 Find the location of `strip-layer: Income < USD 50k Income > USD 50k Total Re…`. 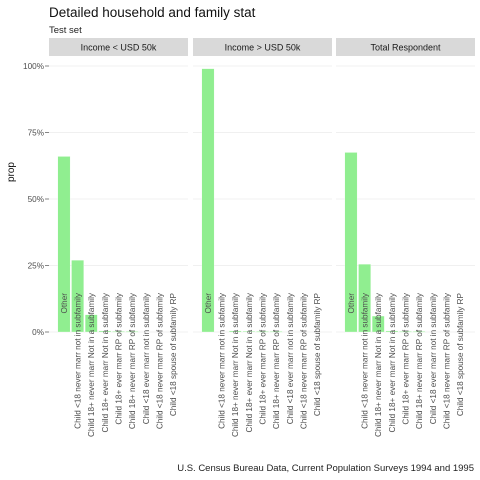

strip-layer: Income < USD 50k Income > USD 50k Total Re… is located at coordinates (262, 47).